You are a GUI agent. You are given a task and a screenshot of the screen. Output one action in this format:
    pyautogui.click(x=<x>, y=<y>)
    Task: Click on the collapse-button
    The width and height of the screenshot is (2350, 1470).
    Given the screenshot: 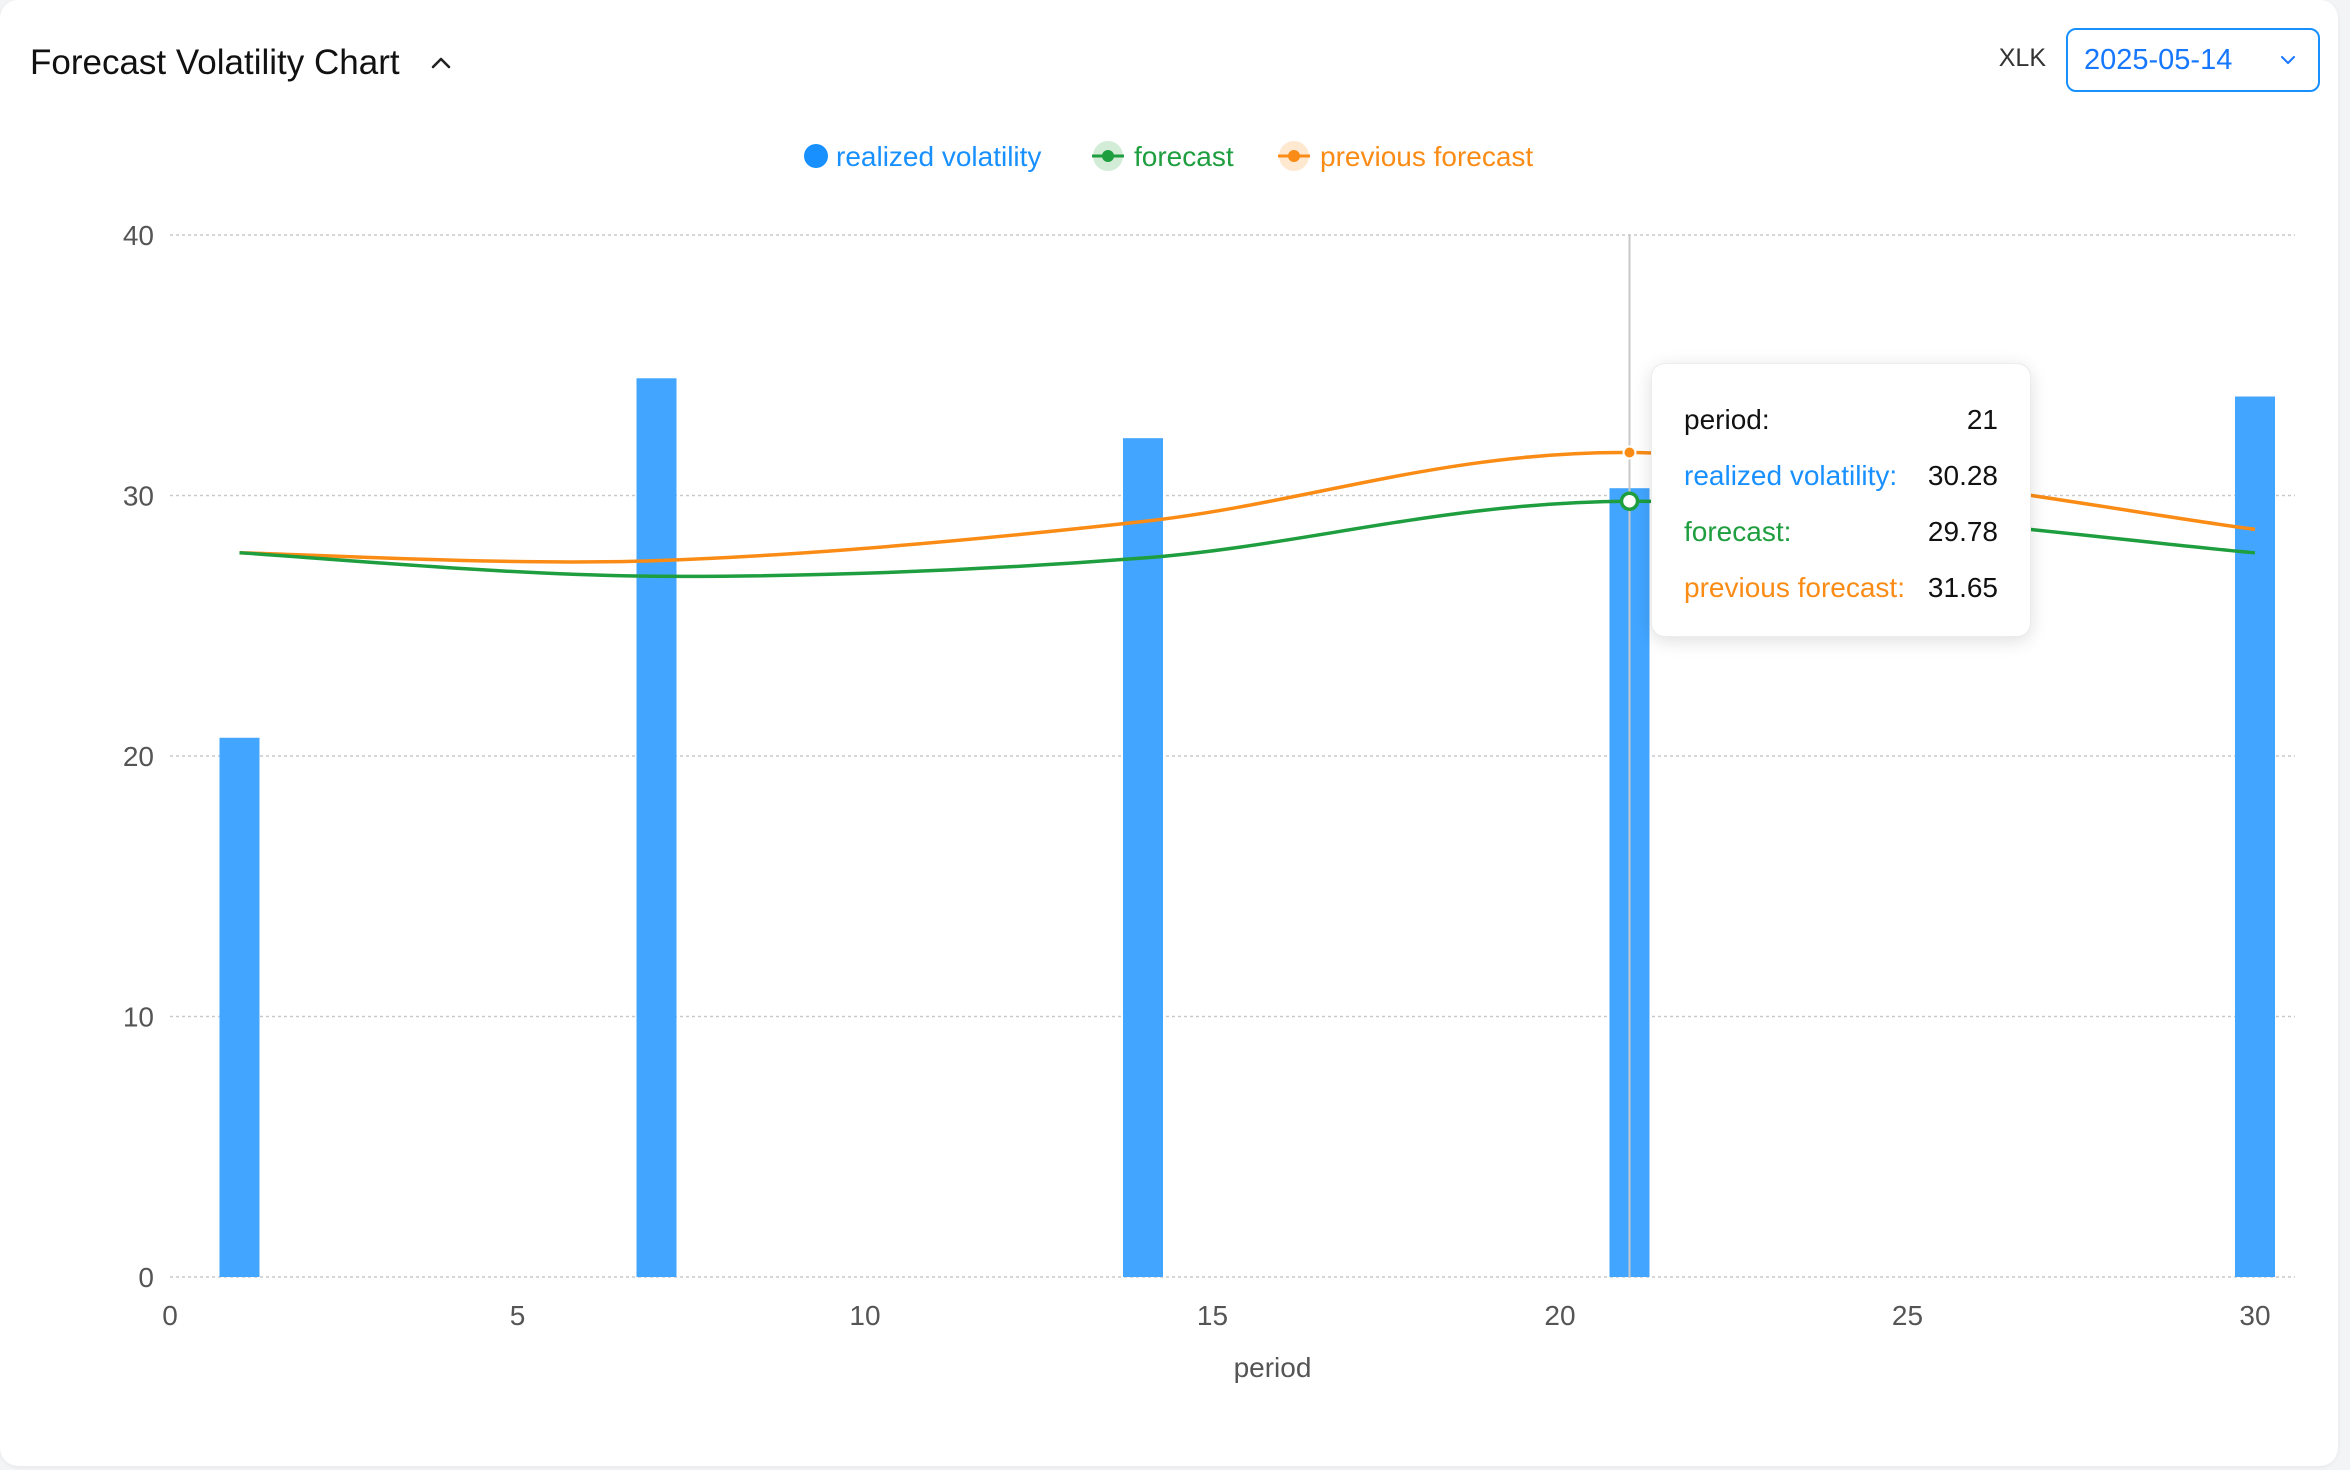 What is the action you would take?
    pyautogui.click(x=441, y=63)
    